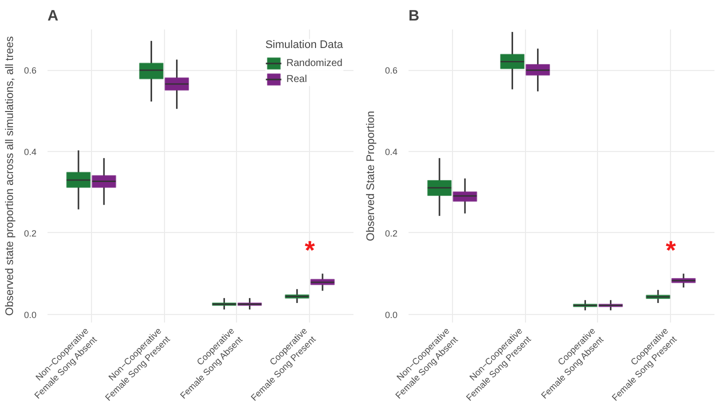  What do you see at coordinates (414, 16) in the screenshot?
I see `chart-title: B` at bounding box center [414, 16].